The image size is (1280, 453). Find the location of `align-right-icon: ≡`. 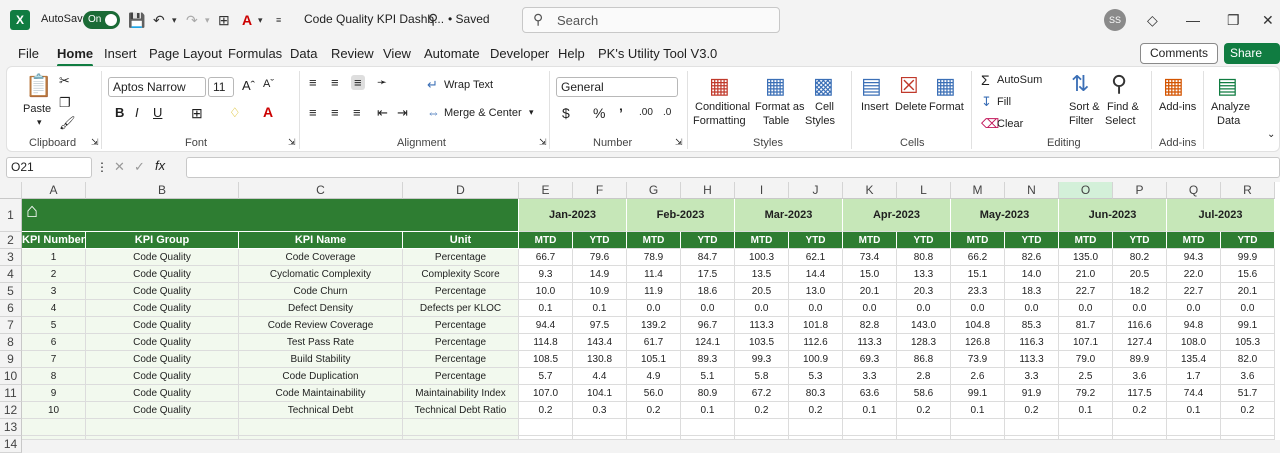

align-right-icon: ≡ is located at coordinates (357, 112).